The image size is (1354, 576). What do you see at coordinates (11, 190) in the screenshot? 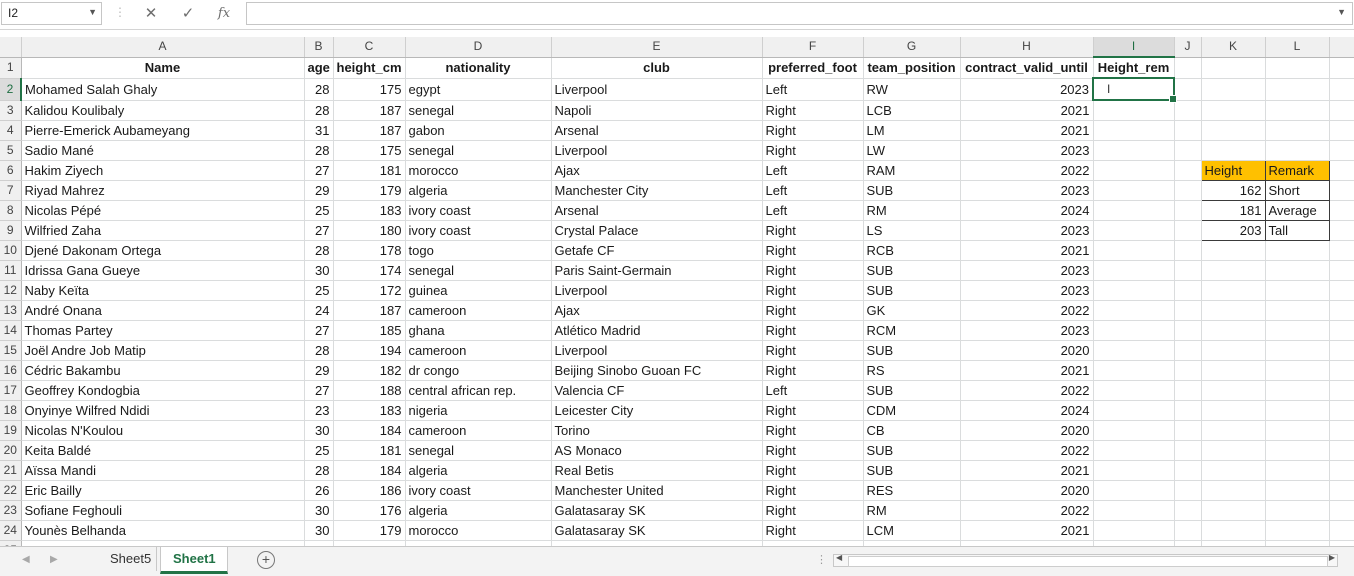
I see `row-header-7: 7` at bounding box center [11, 190].